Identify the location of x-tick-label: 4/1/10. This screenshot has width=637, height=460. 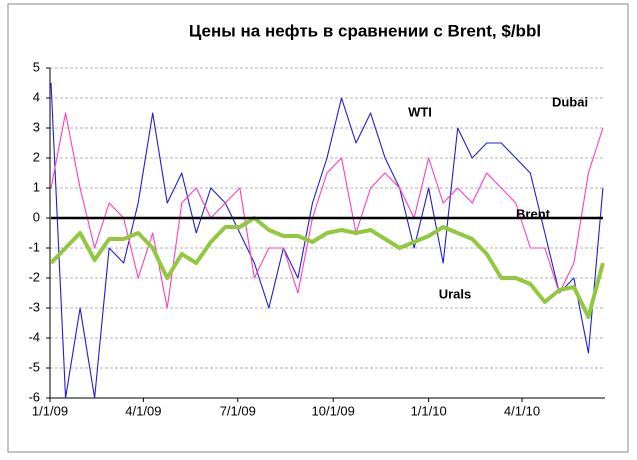
(522, 410).